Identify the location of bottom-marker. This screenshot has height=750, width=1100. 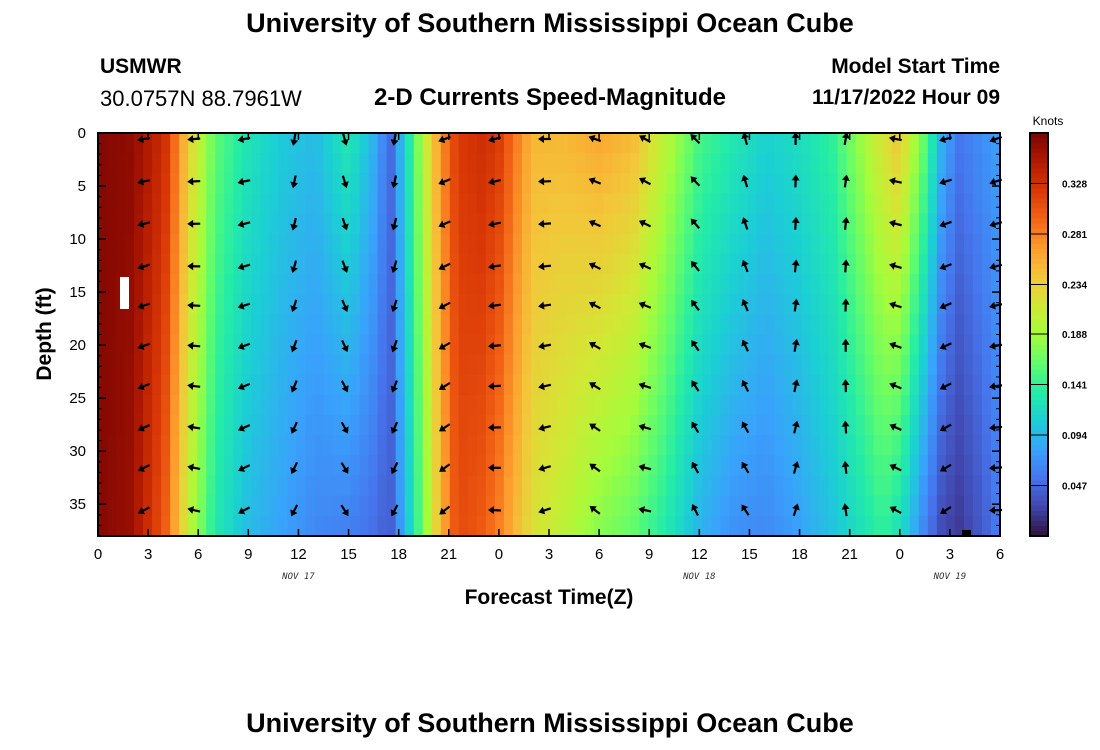
(966, 532).